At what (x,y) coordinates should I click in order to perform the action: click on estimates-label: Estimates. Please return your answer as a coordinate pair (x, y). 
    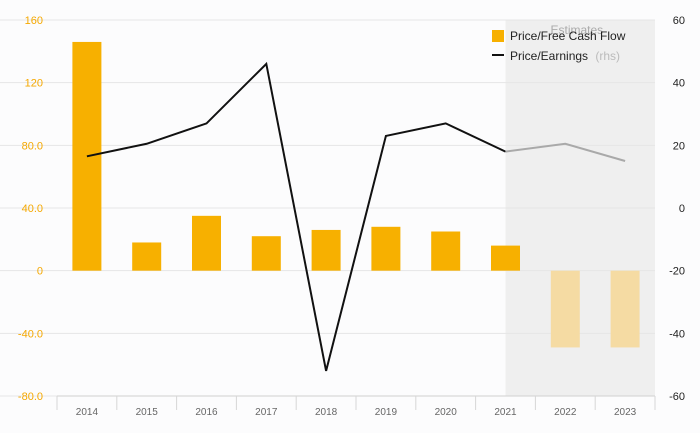
    Looking at the image, I should click on (577, 30).